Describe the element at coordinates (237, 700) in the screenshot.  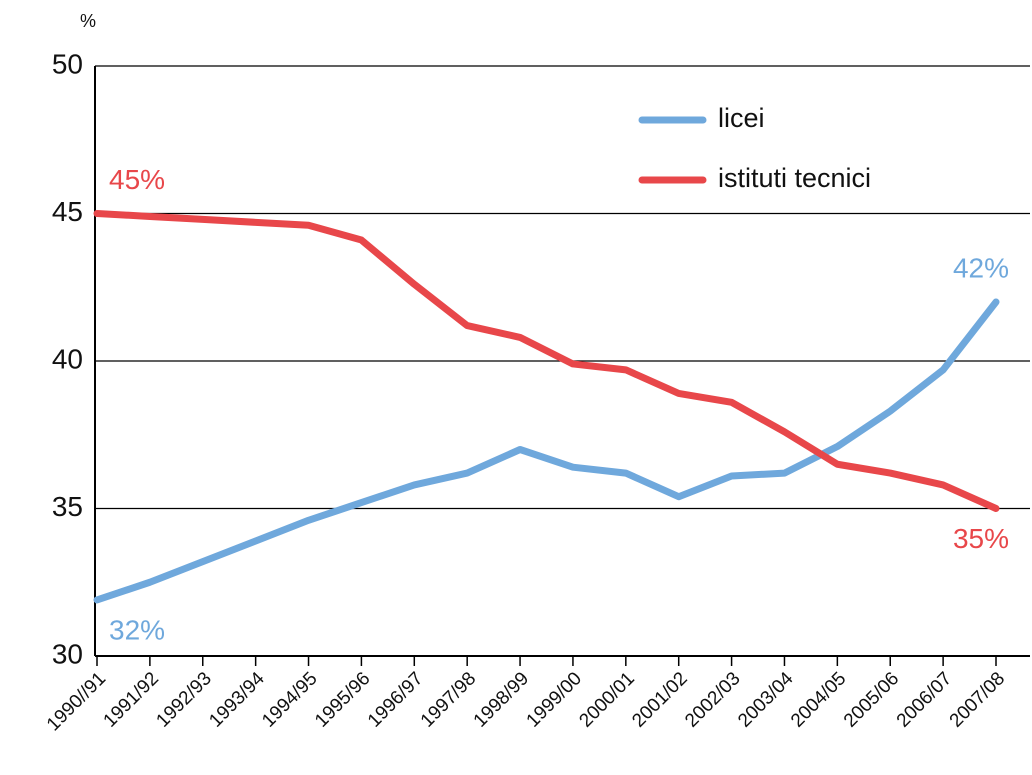
I see `x-tick-label: 1993/94` at that location.